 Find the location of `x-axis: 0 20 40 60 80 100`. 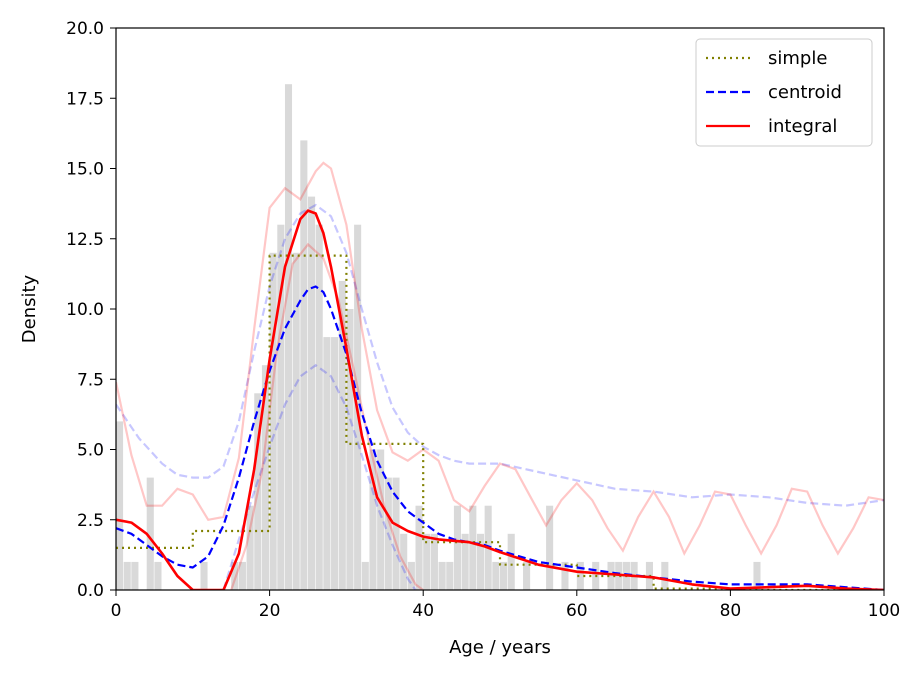

x-axis: 0 20 40 60 80 100 is located at coordinates (505, 605).